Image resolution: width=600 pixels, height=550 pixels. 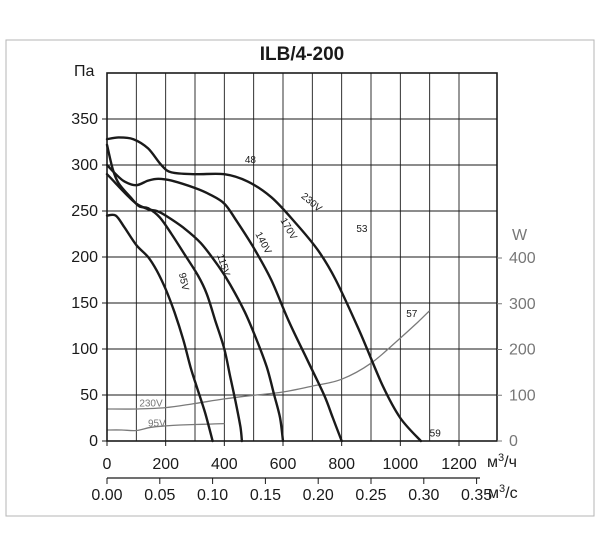 I want to click on x-secondary-tick-label: 0.20, so click(x=318, y=495).